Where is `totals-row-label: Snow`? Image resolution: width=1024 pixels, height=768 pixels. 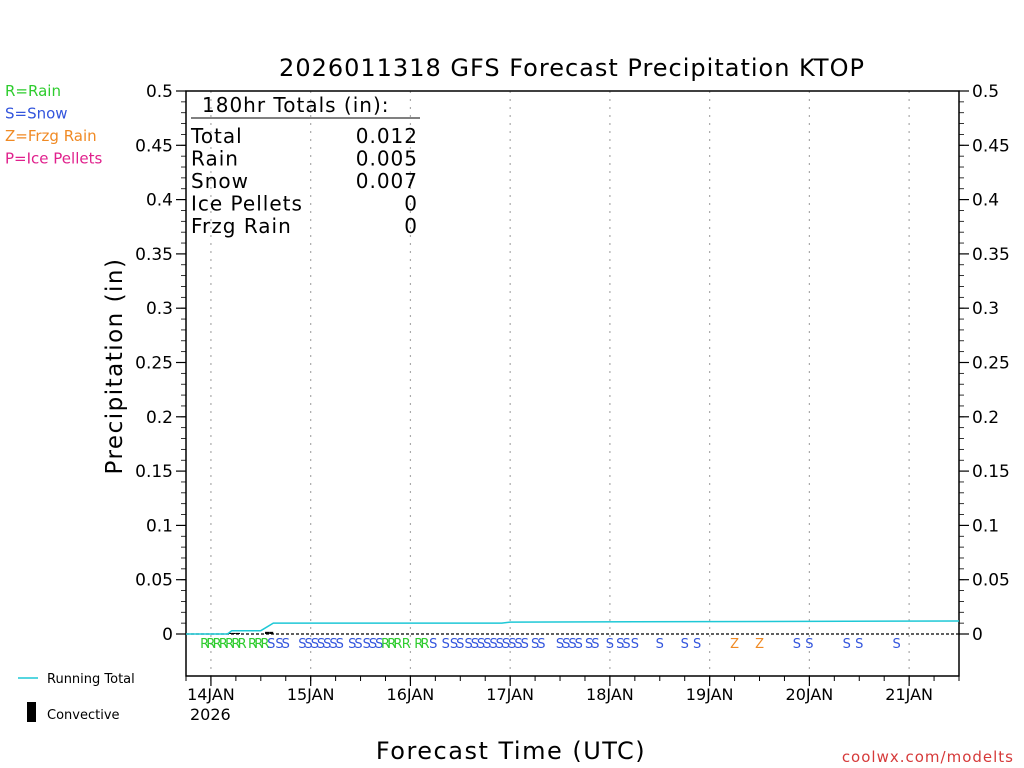
totals-row-label: Snow is located at coordinates (220, 181).